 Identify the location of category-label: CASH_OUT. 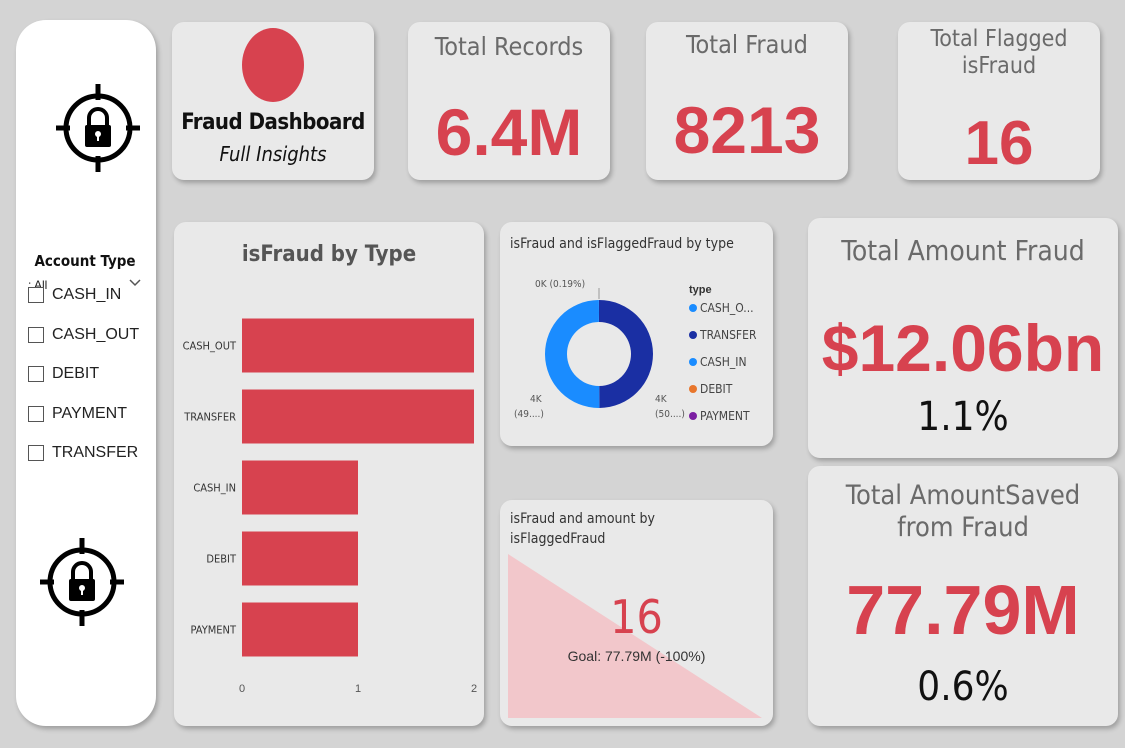
(210, 346).